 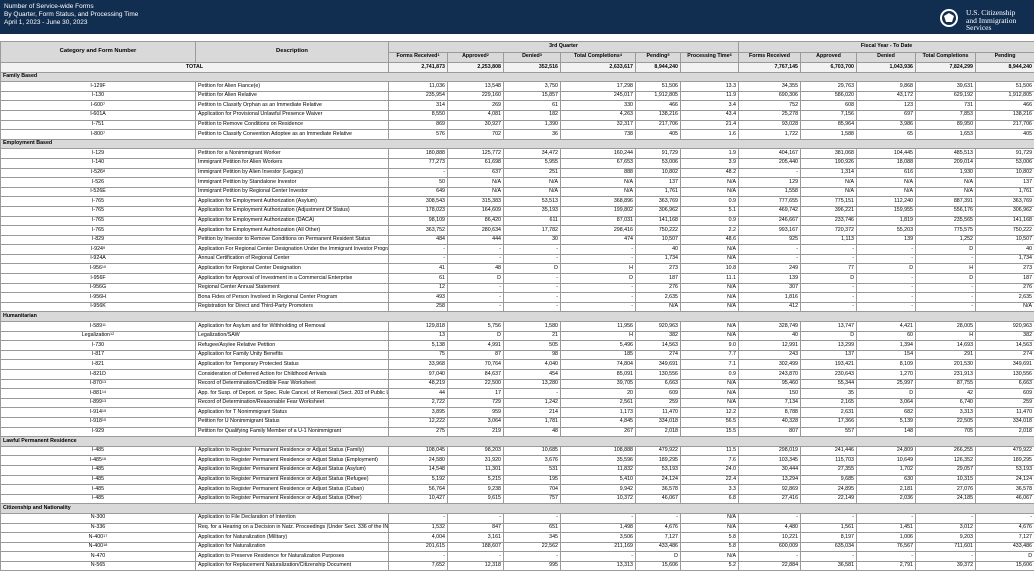 I want to click on form-number: N-300, so click(x=98, y=518).